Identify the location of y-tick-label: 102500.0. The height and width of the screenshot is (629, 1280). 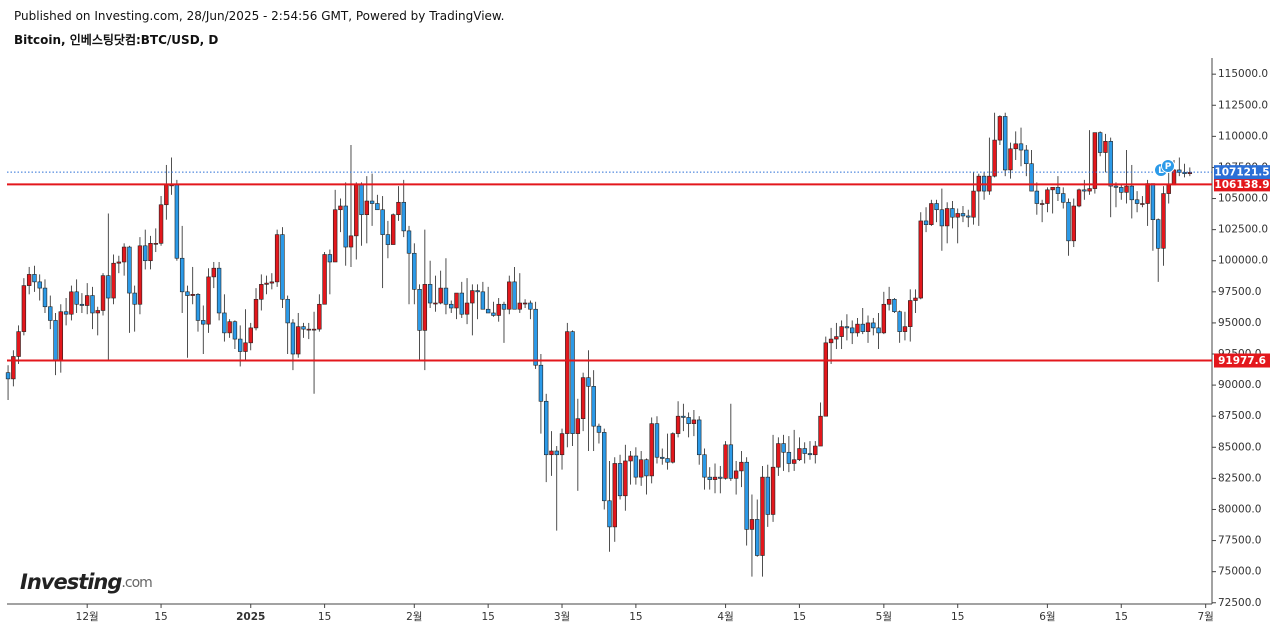
(1243, 230).